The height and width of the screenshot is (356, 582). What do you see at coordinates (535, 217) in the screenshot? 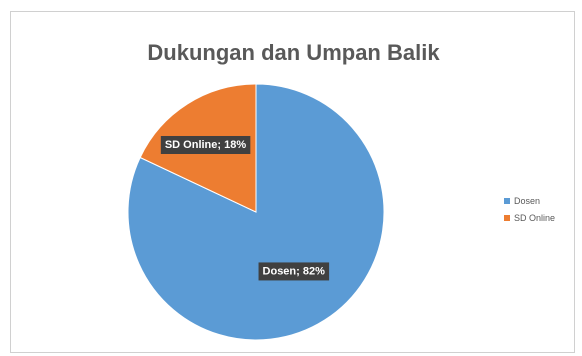
I see `legend-label: SD Online` at bounding box center [535, 217].